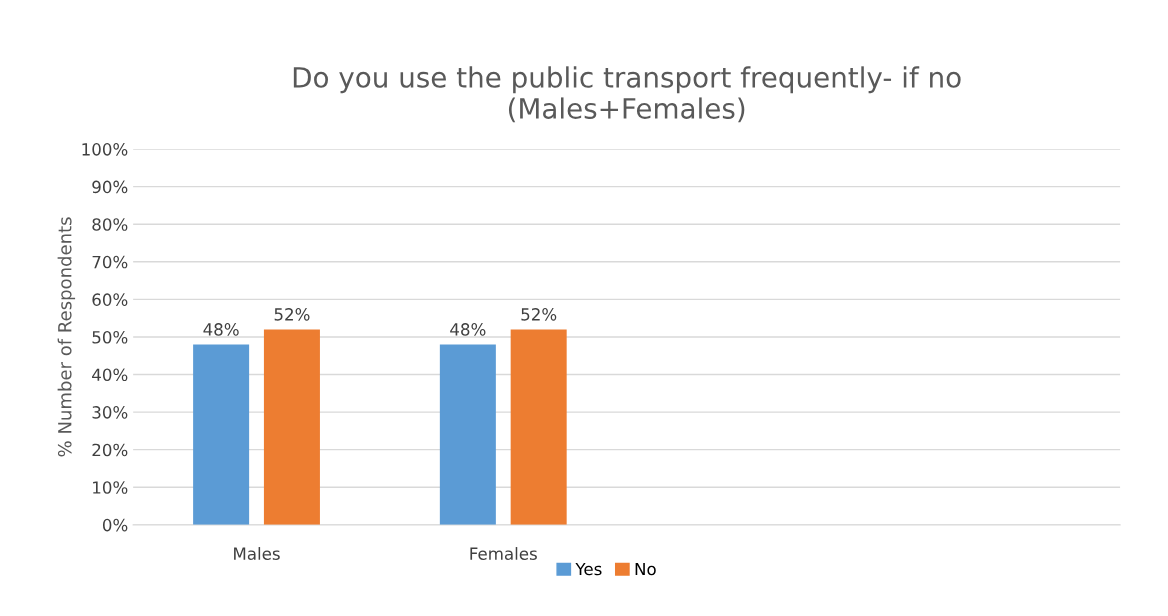 The width and height of the screenshot is (1168, 616). Describe the element at coordinates (257, 553) in the screenshot. I see `x-tick-label: Males` at that location.